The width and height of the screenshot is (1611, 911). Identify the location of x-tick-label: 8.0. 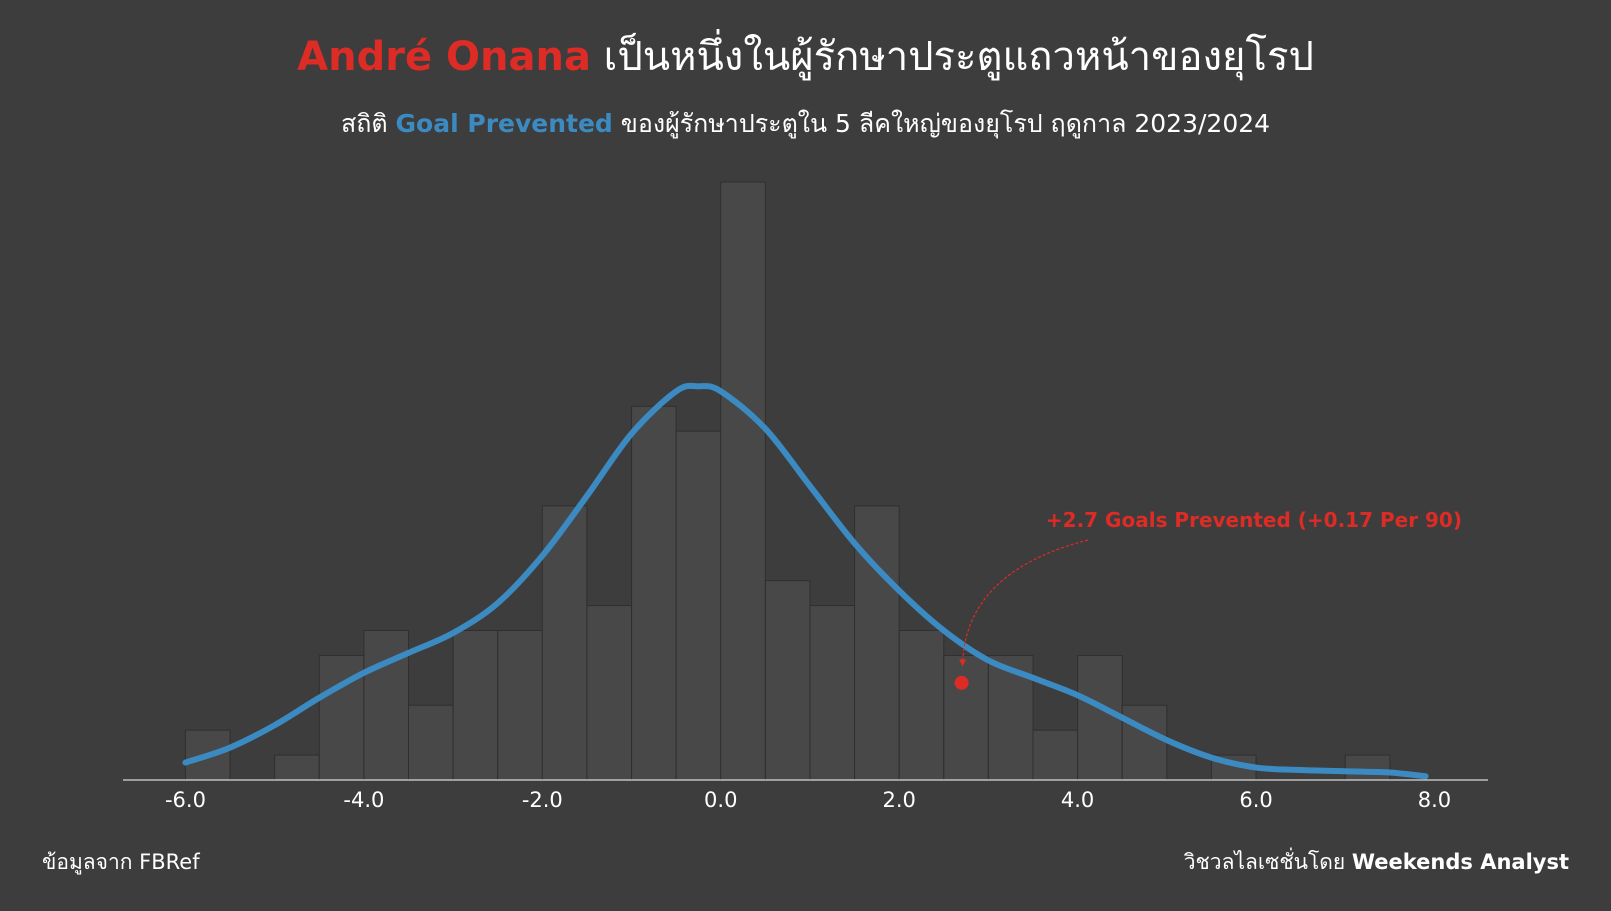
(1434, 800).